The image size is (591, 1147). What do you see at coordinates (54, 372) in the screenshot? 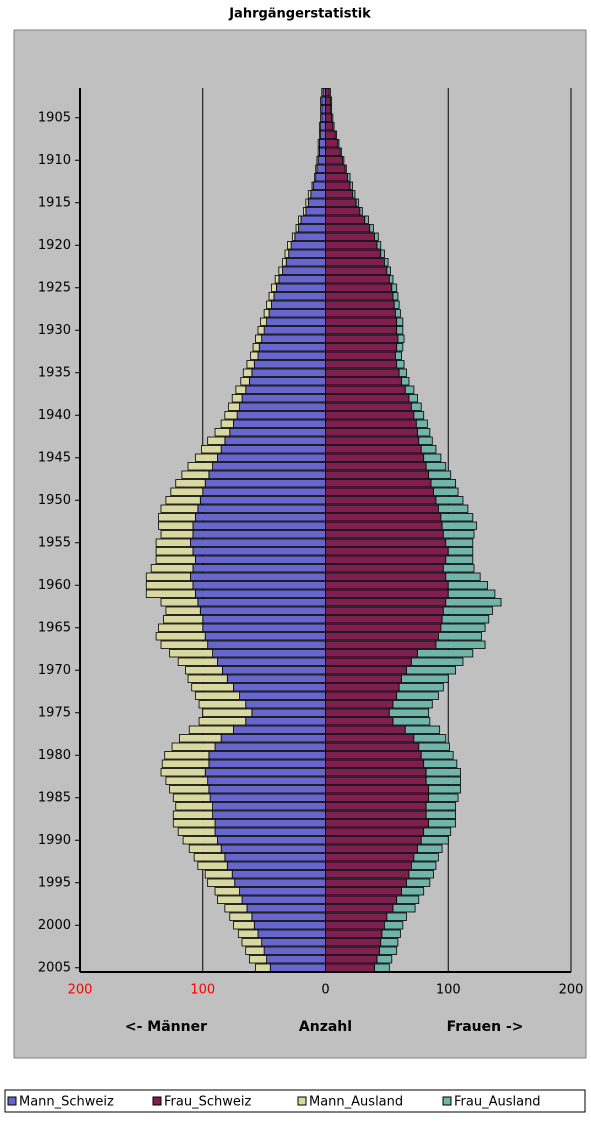
I see `y-tick-label: 1935` at bounding box center [54, 372].